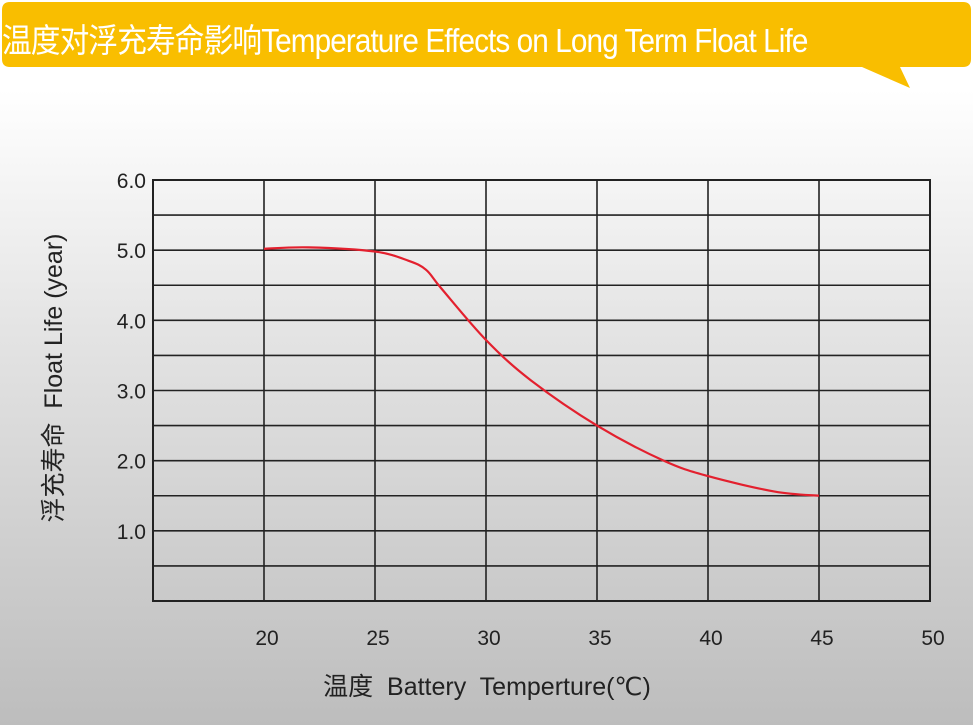  Describe the element at coordinates (131, 321) in the screenshot. I see `y-tick-label: 4.0` at that location.